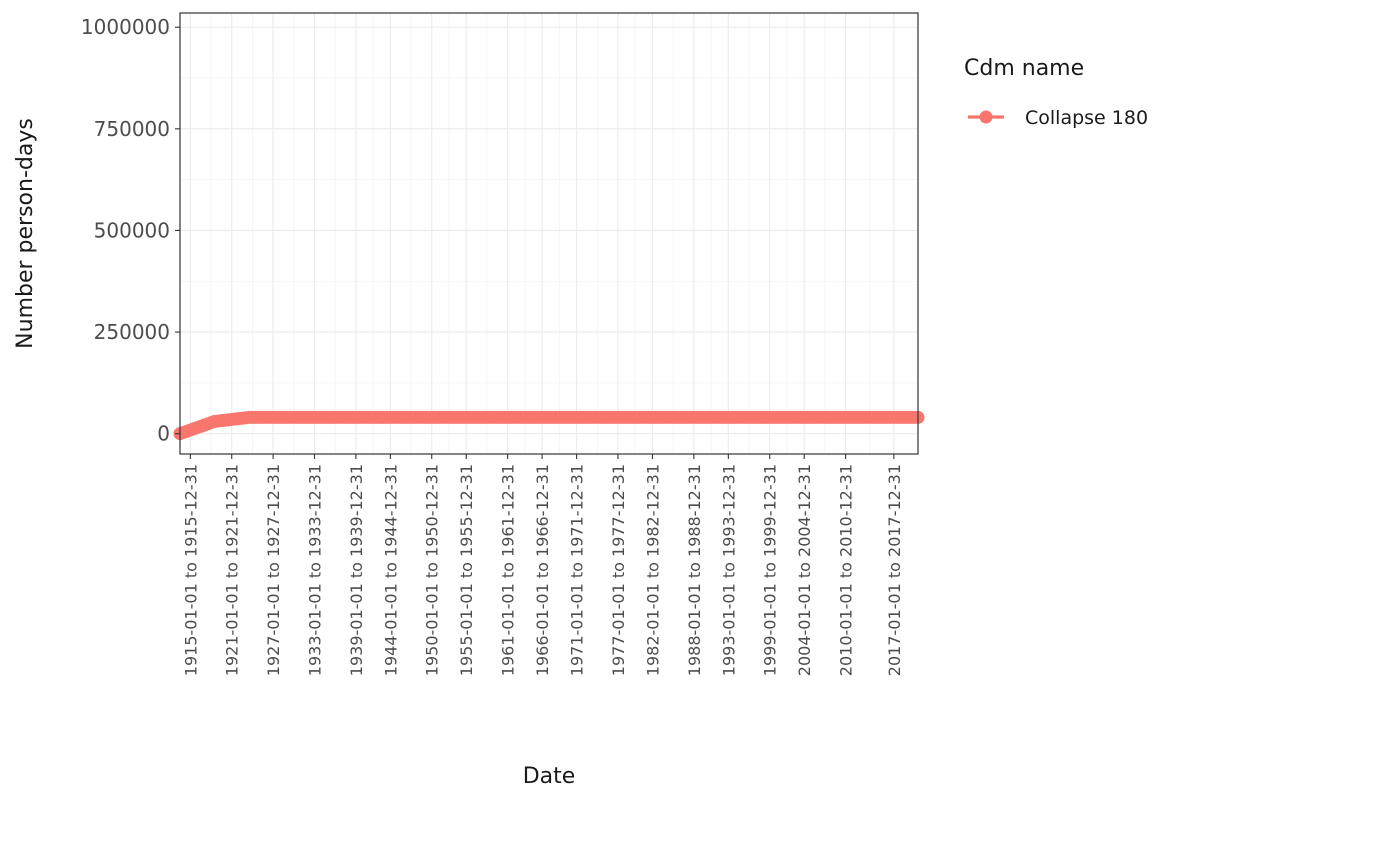 The height and width of the screenshot is (865, 1400). Describe the element at coordinates (1024, 68) in the screenshot. I see `legend-title: Cdm name` at that location.